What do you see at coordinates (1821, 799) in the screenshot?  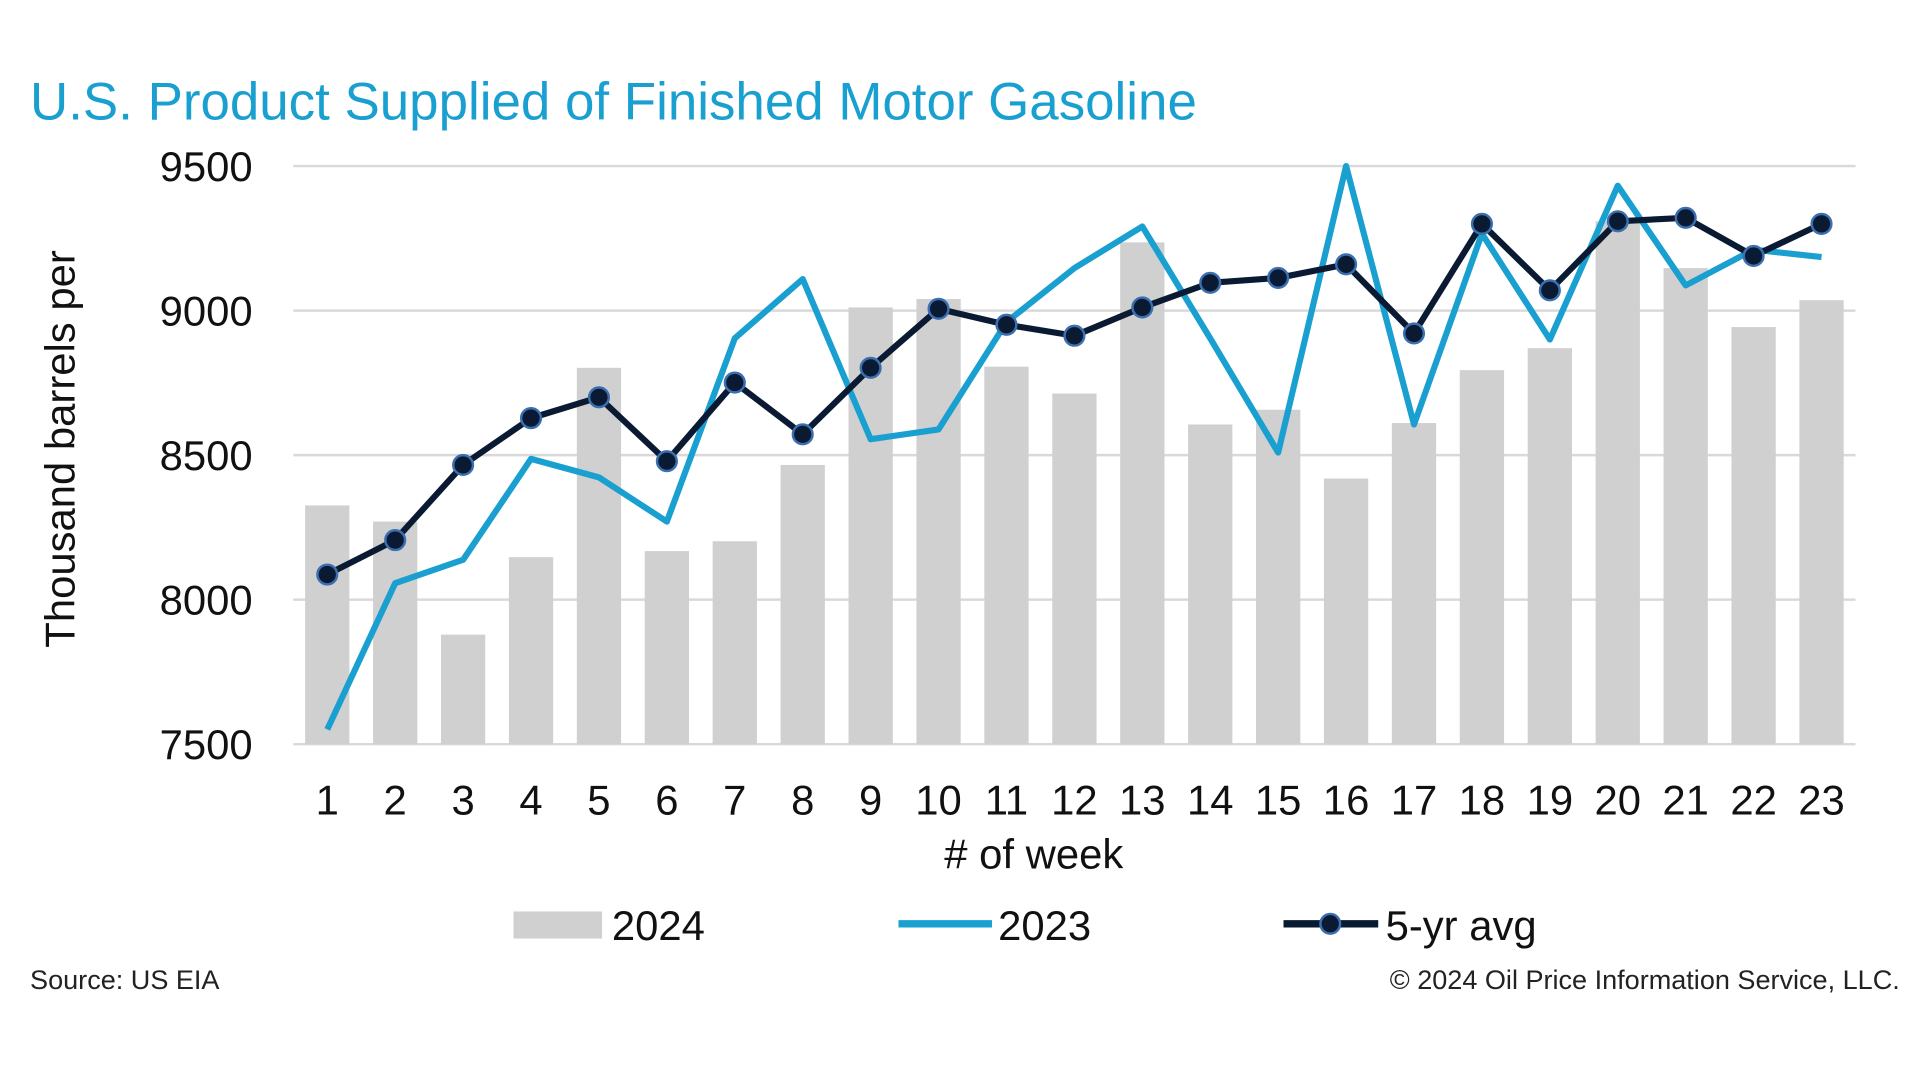 I see `x-tick-label: 23` at bounding box center [1821, 799].